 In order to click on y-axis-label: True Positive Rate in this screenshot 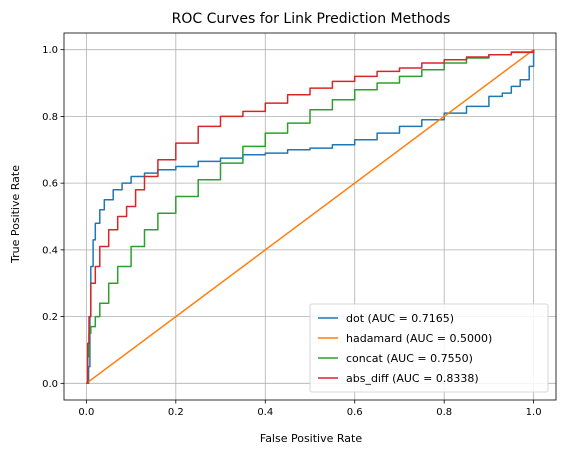, I will do `click(15, 214)`.